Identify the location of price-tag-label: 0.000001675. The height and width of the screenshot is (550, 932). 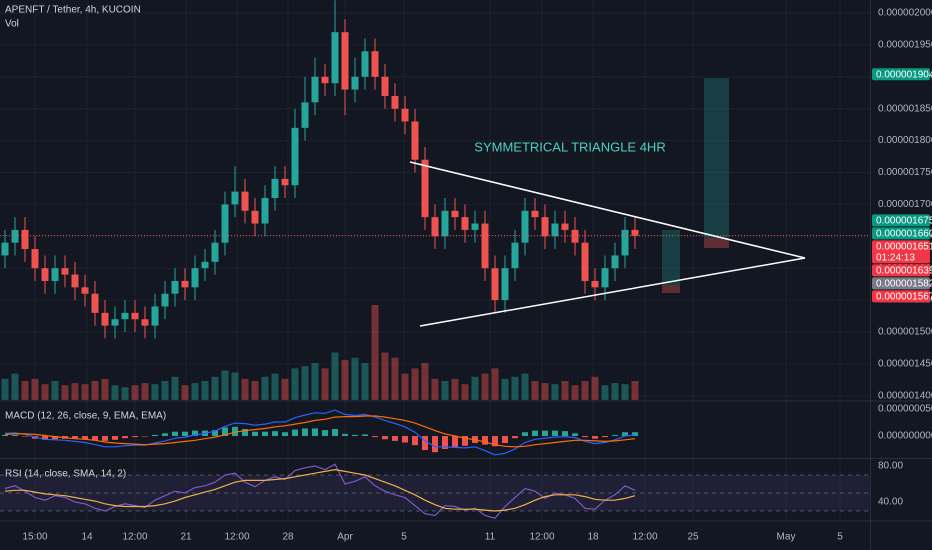
(904, 220).